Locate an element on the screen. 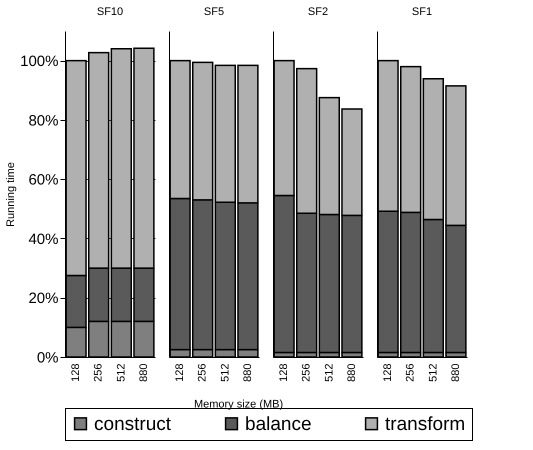 This screenshot has width=533, height=450. y-tick-label: 40% is located at coordinates (43, 239).